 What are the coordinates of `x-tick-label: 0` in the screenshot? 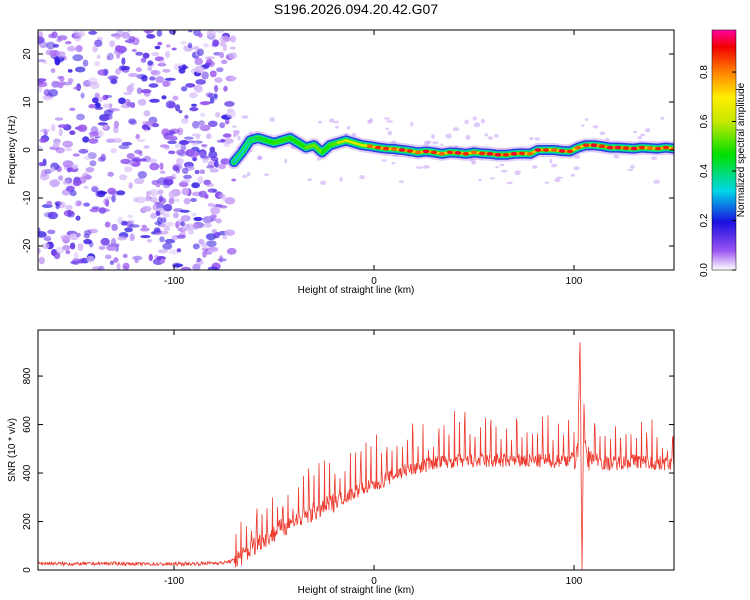 It's located at (374, 581).